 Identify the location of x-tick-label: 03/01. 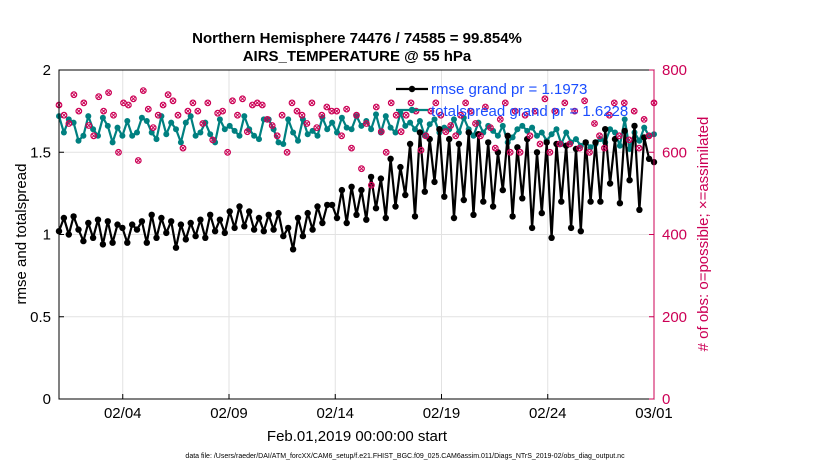
(654, 413).